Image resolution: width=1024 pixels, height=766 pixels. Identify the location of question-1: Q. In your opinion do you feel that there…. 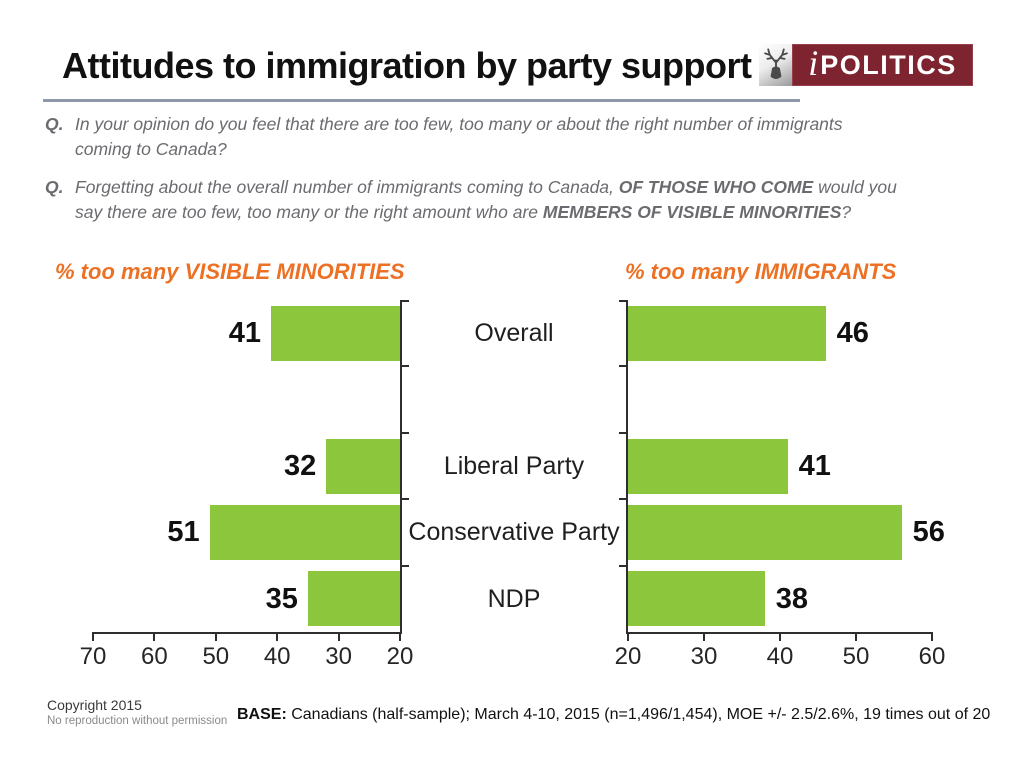
(495, 137).